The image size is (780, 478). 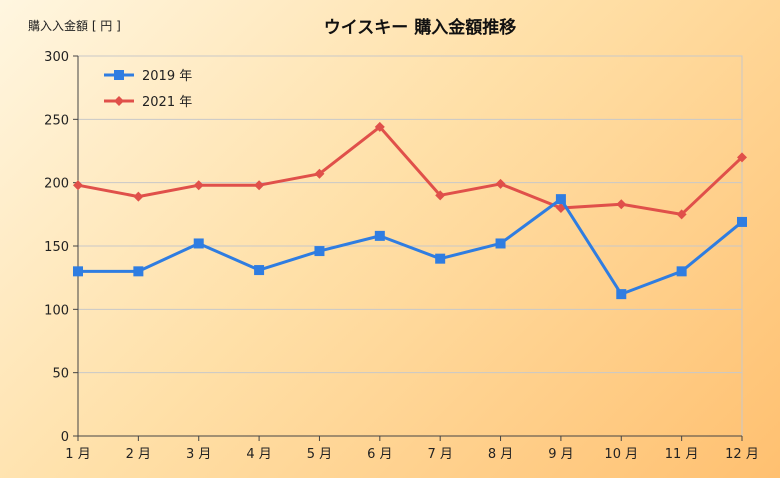 What do you see at coordinates (258, 454) in the screenshot?
I see `x-tick-label: 4 月` at bounding box center [258, 454].